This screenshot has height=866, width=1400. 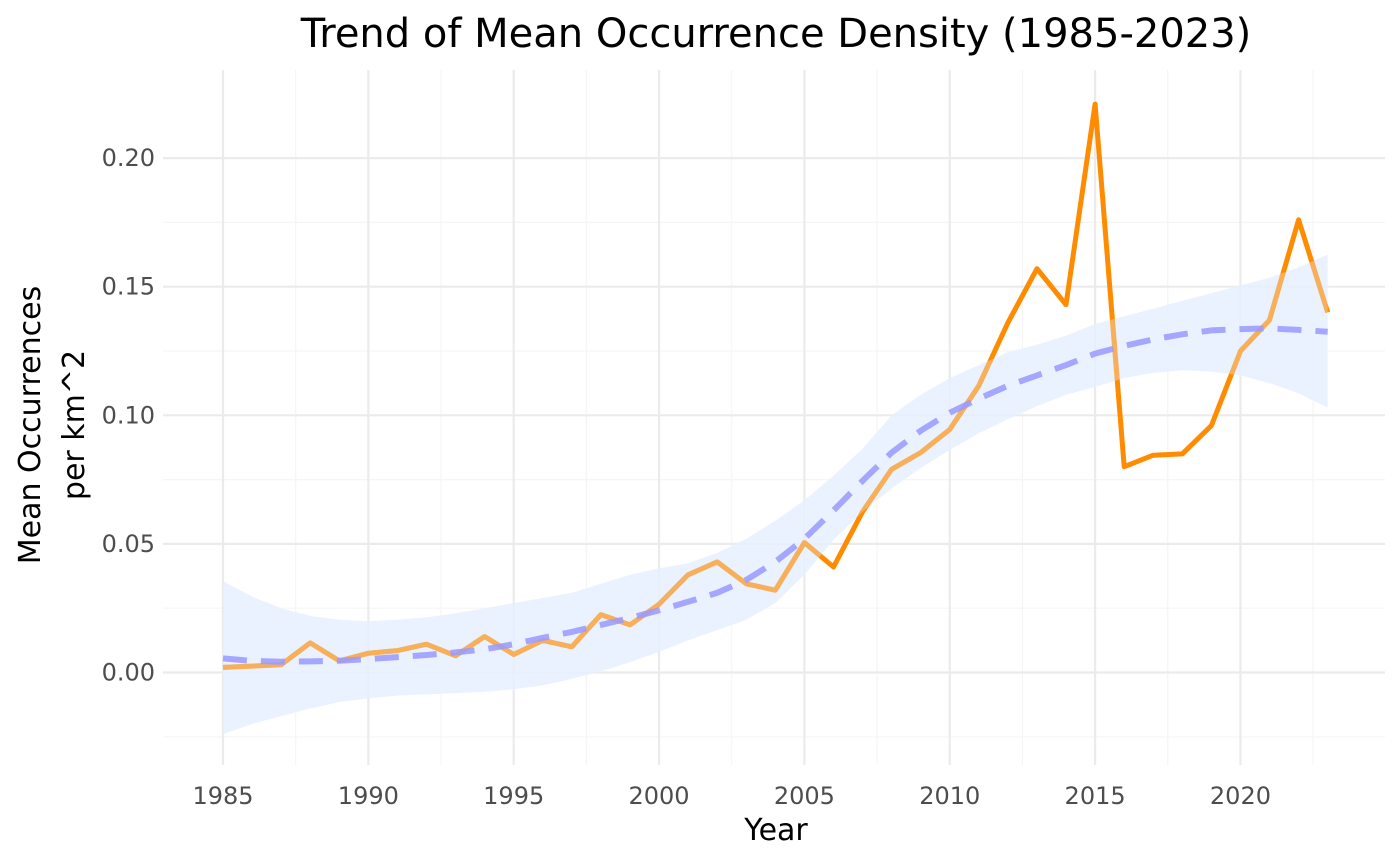 I want to click on x-tick-label: 2000, so click(x=659, y=796).